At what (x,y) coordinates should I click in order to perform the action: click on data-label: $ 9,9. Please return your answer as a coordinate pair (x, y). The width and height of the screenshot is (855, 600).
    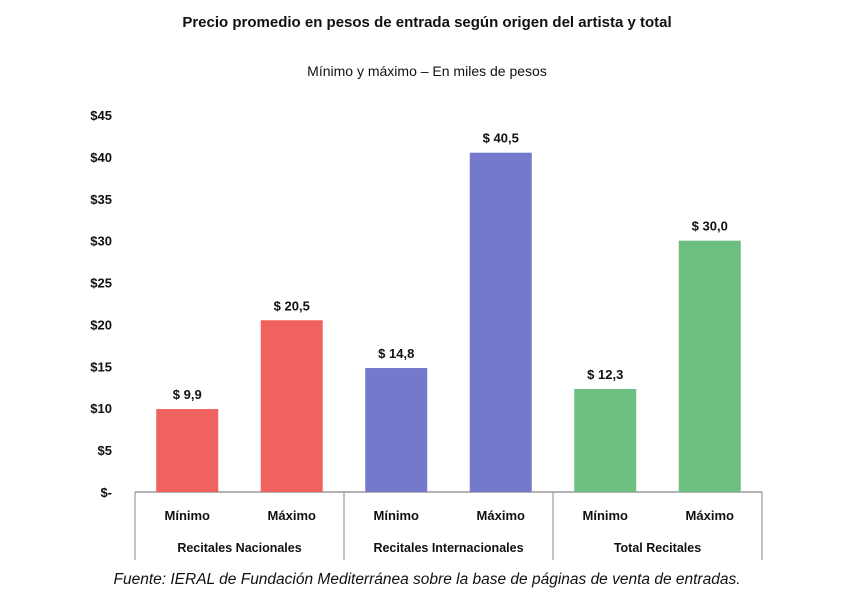
    Looking at the image, I should click on (187, 394).